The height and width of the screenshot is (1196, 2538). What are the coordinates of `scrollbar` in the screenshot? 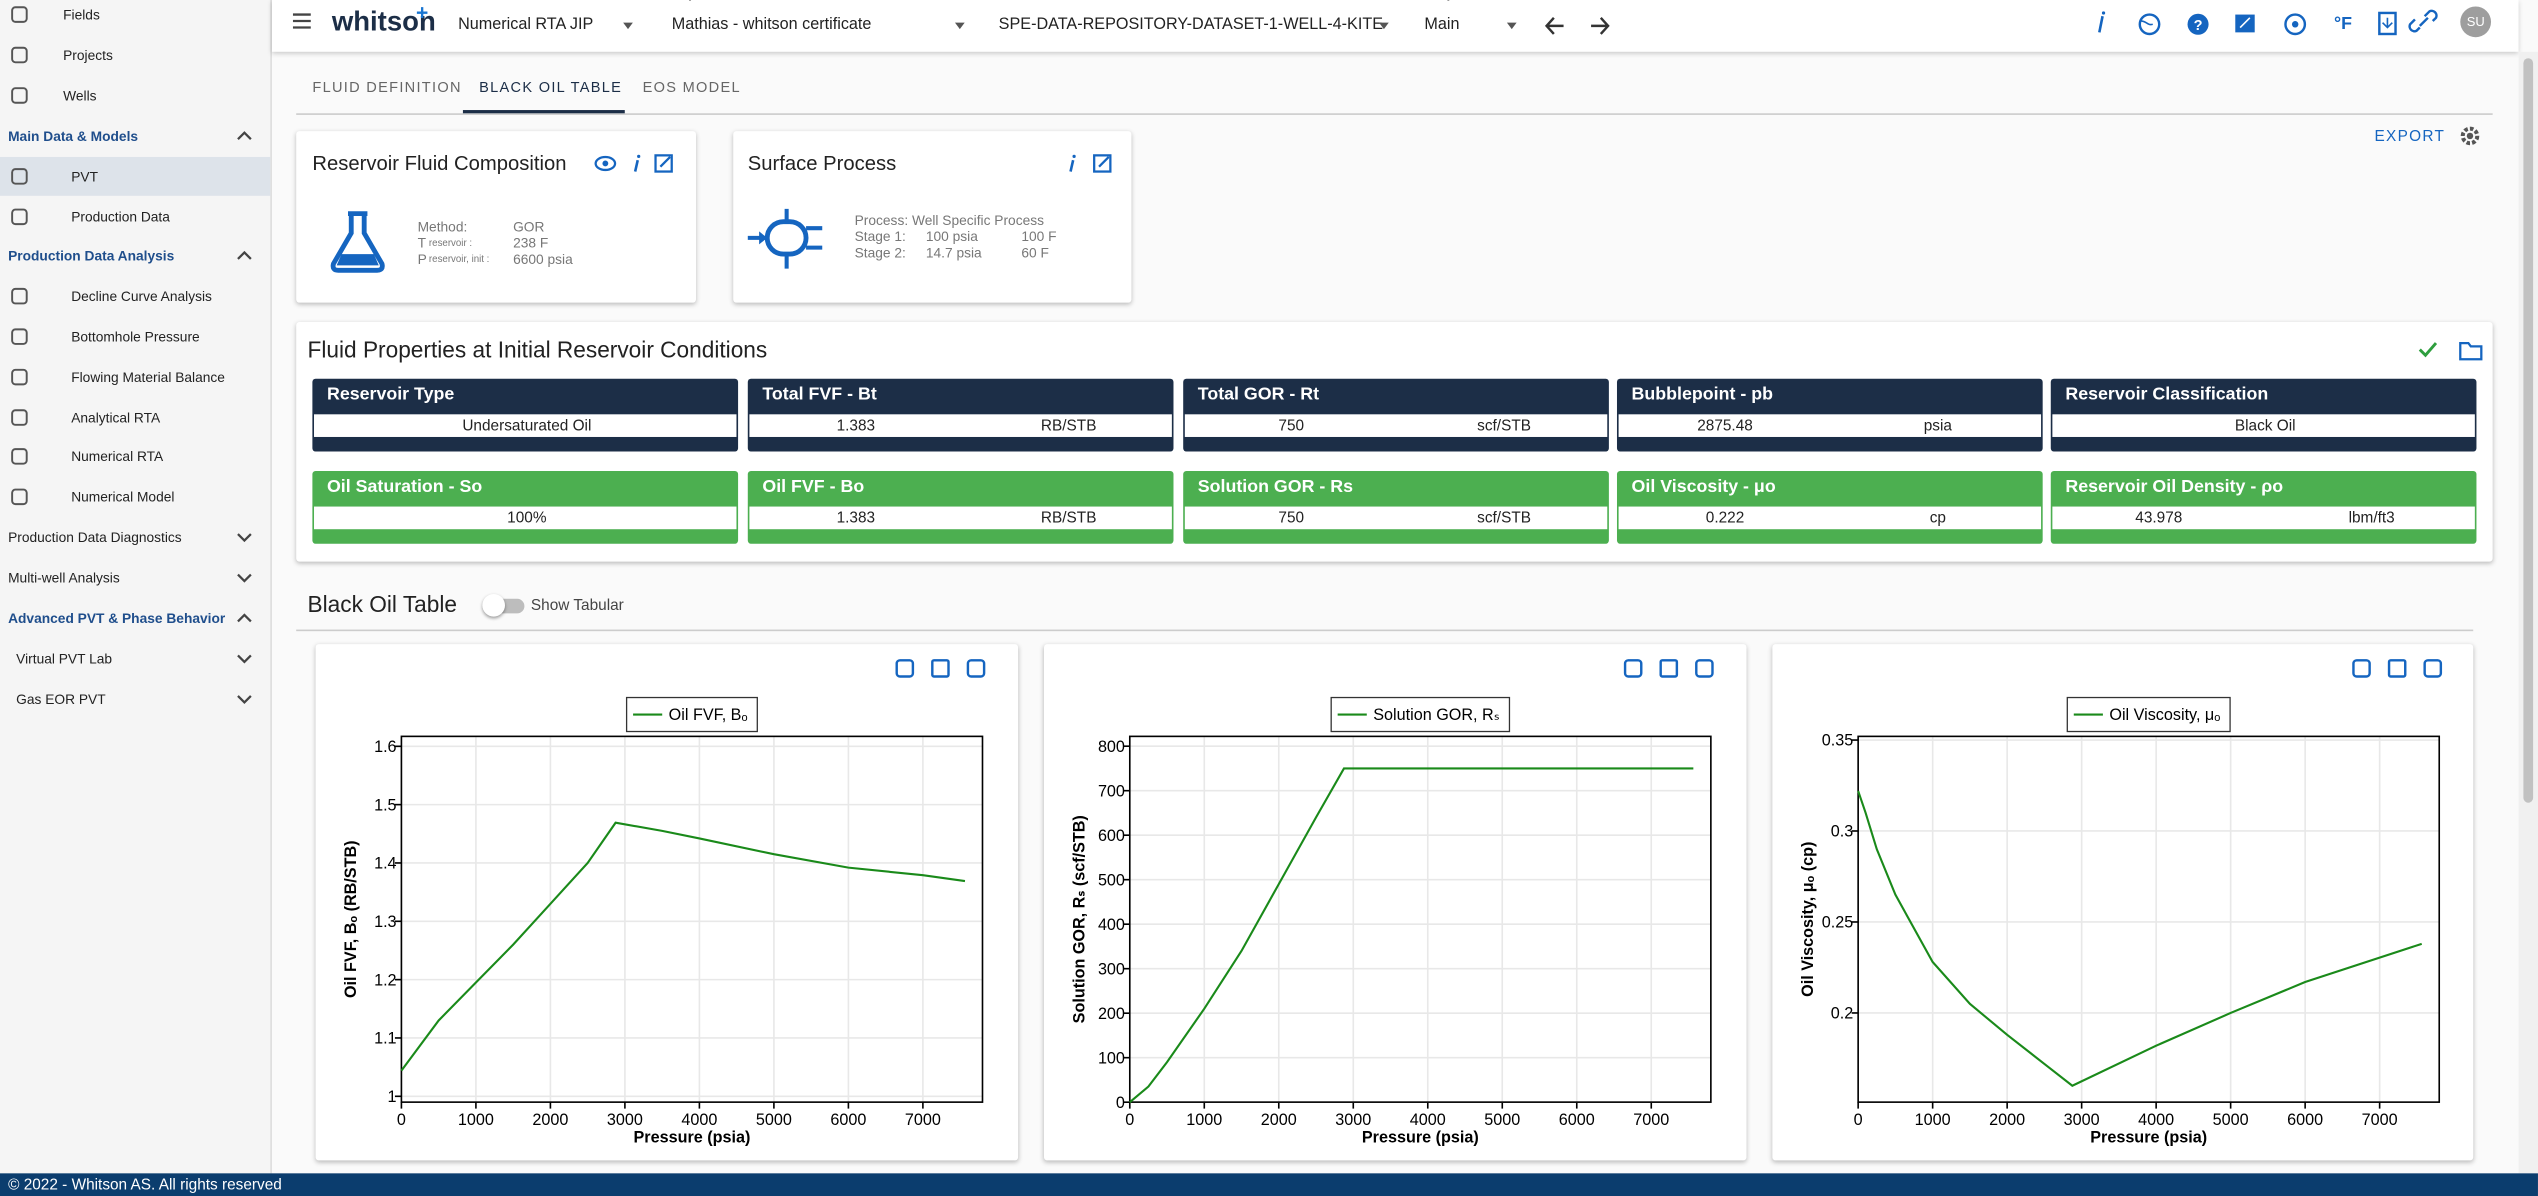 It's located at (2528, 612).